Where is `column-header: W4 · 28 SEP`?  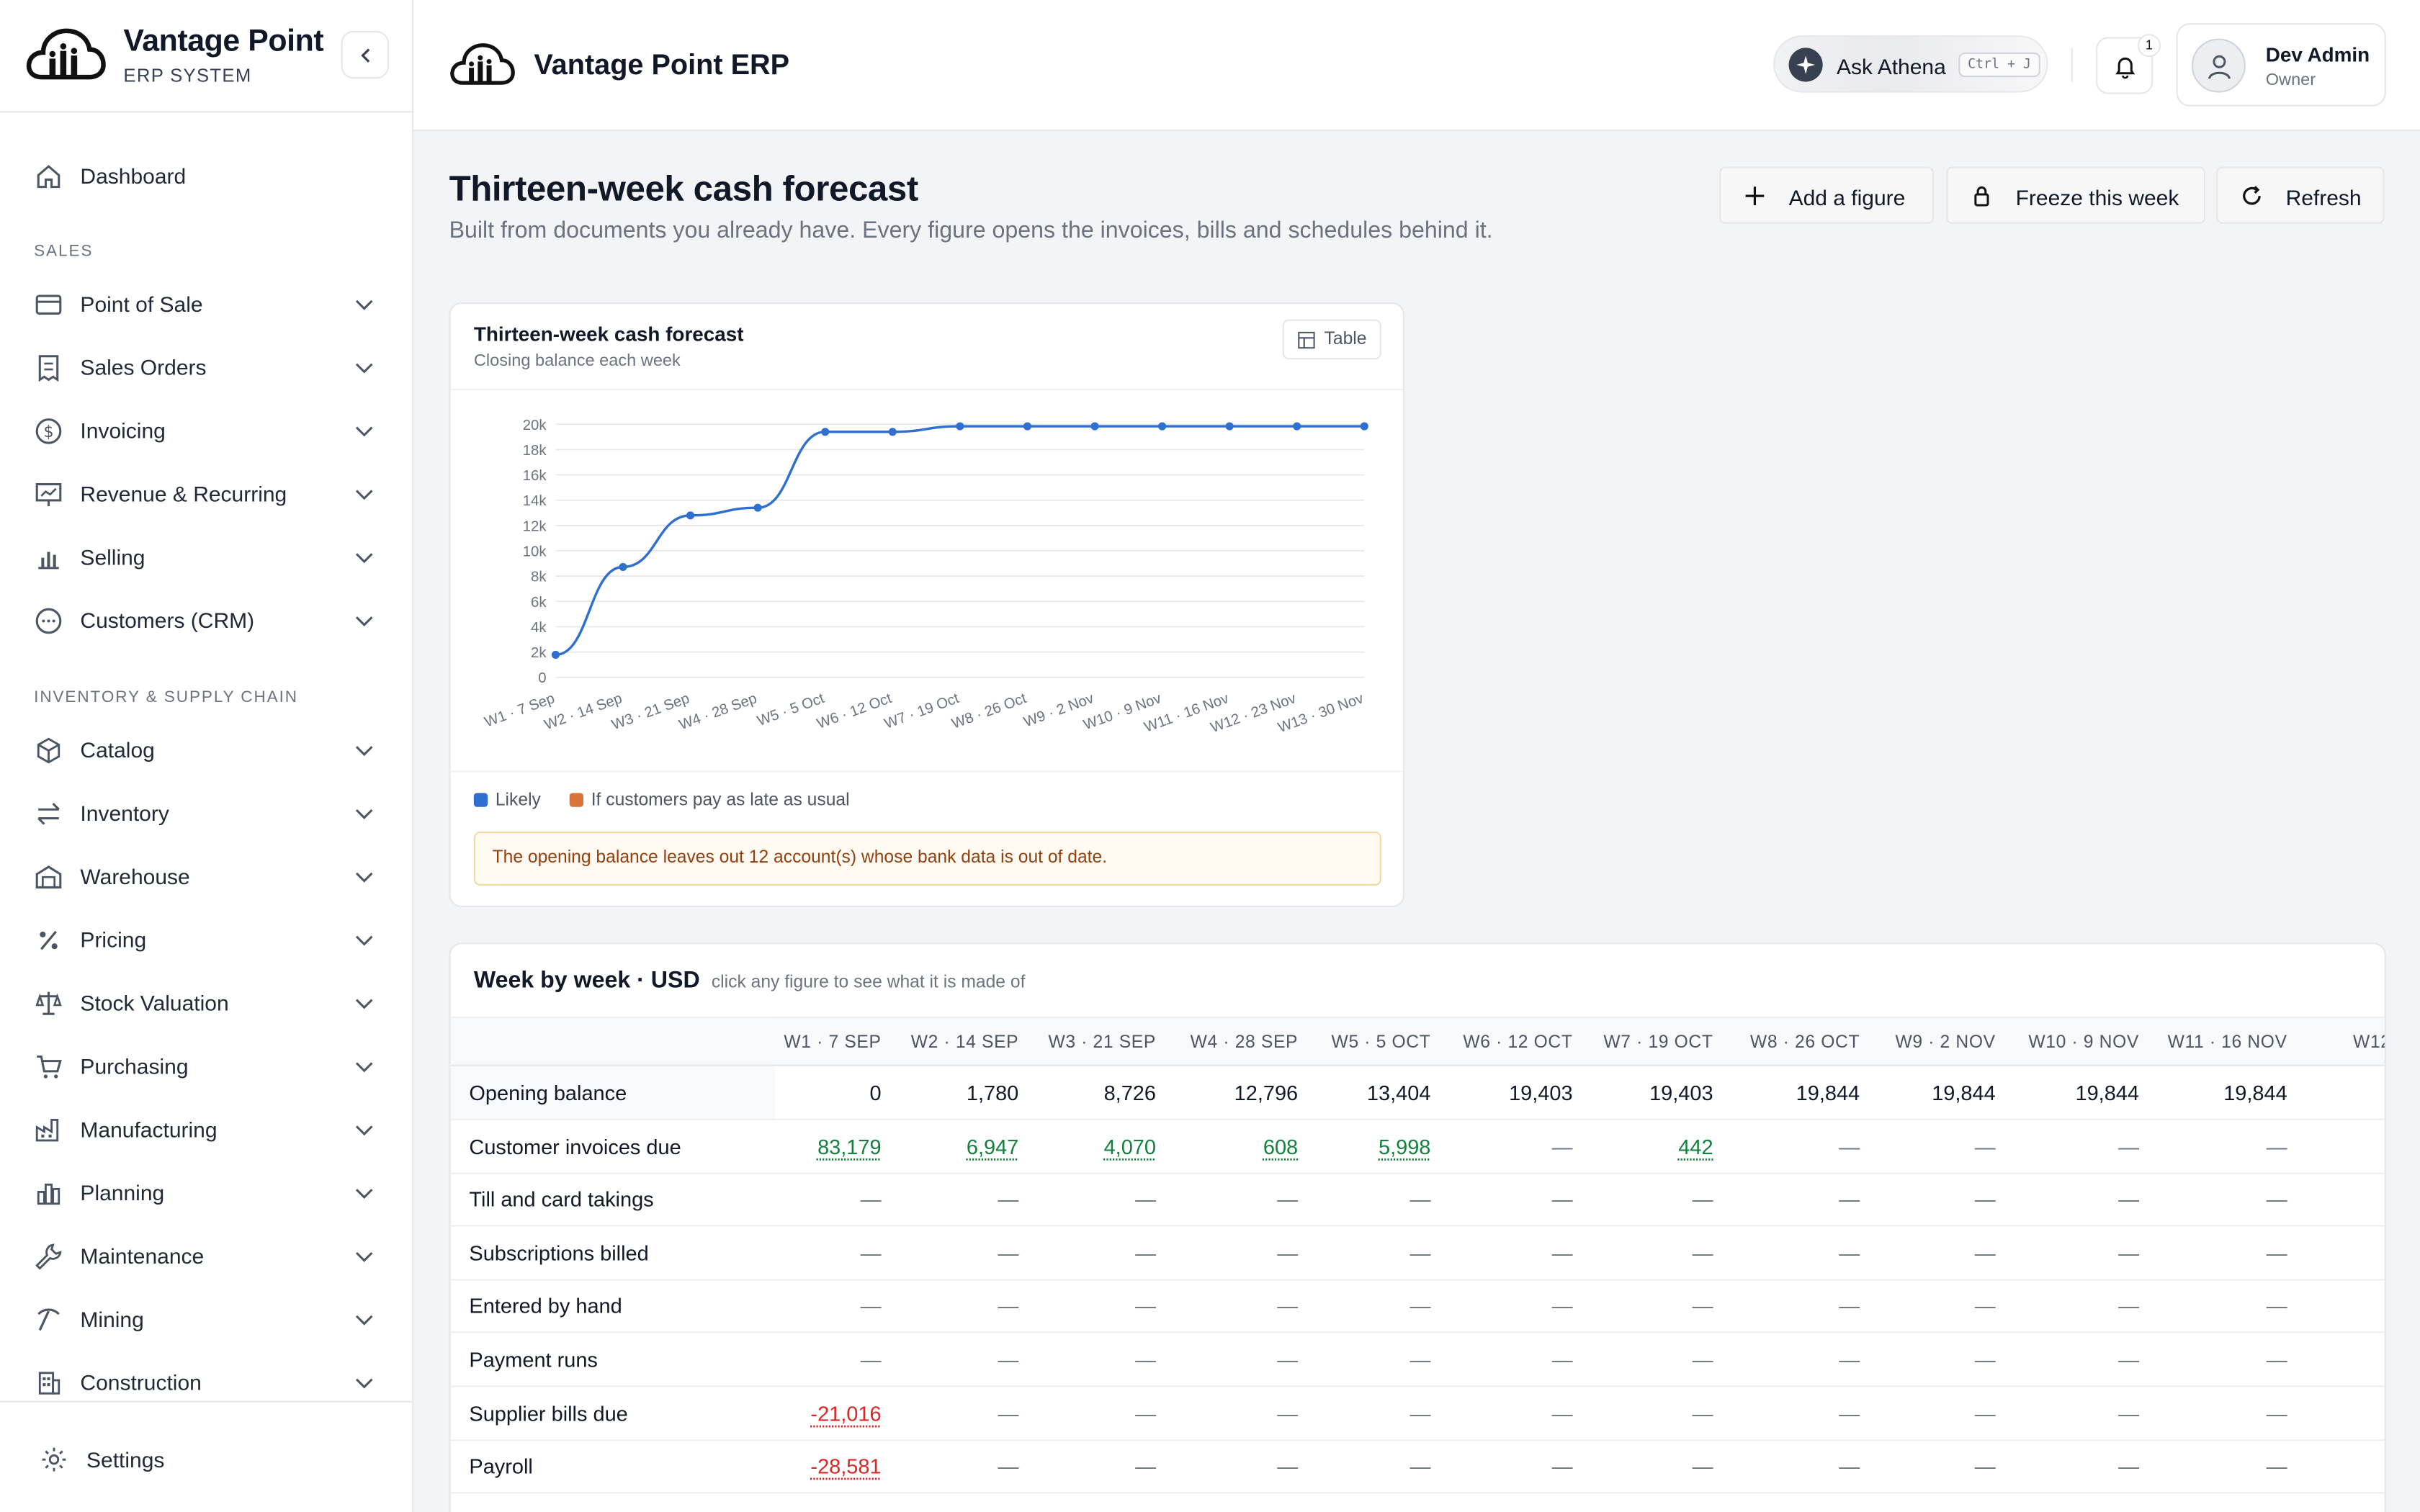 column-header: W4 · 28 SEP is located at coordinates (1244, 1043).